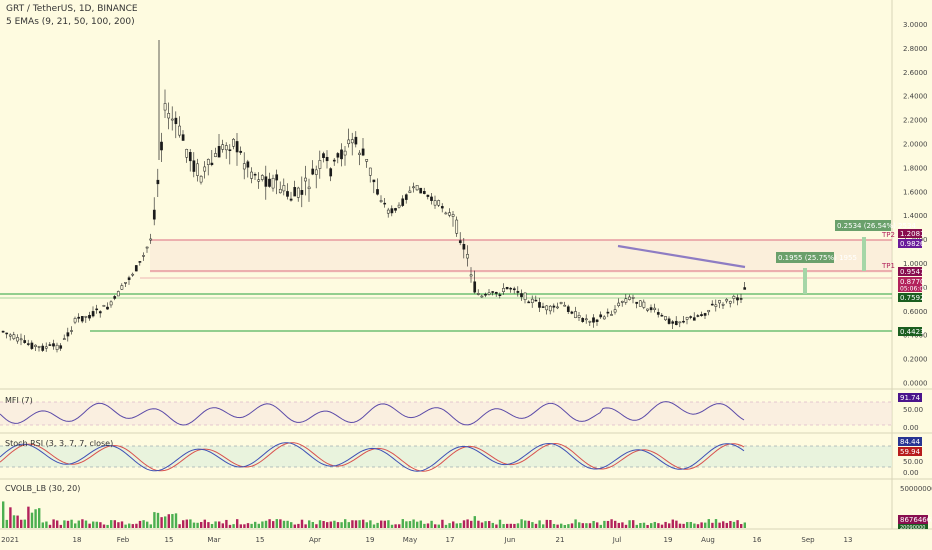 The width and height of the screenshot is (932, 550). Describe the element at coordinates (910, 397) in the screenshot. I see `mfi-value-tag` at that location.